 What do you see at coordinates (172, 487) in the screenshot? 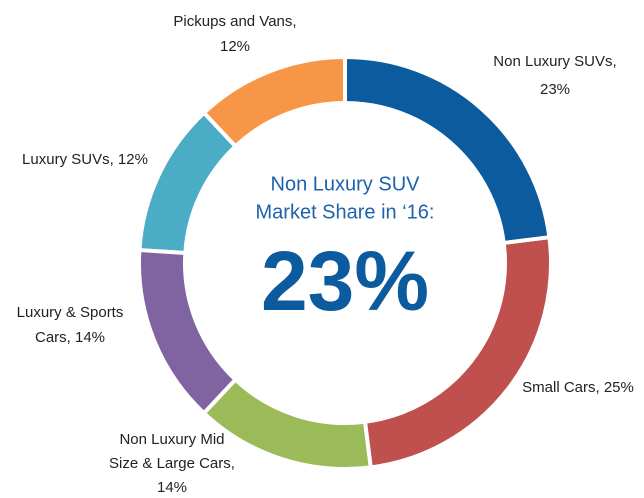
I see `slice-label: 14%` at bounding box center [172, 487].